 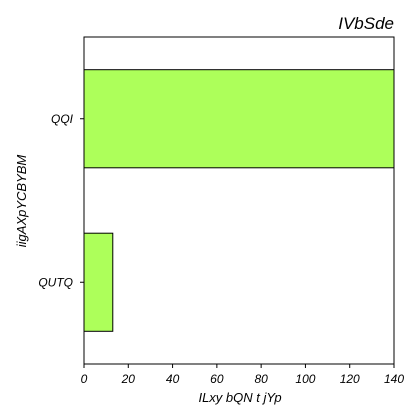 I want to click on x-tick-label: 120, so click(x=350, y=379).